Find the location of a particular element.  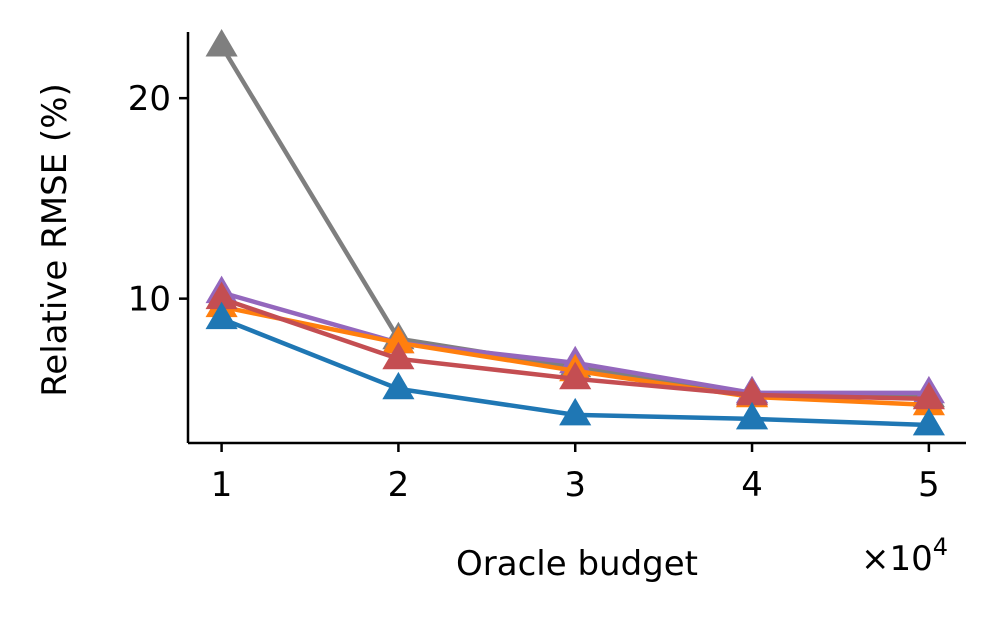

x-axis-title: Oracle budget is located at coordinates (577, 564).